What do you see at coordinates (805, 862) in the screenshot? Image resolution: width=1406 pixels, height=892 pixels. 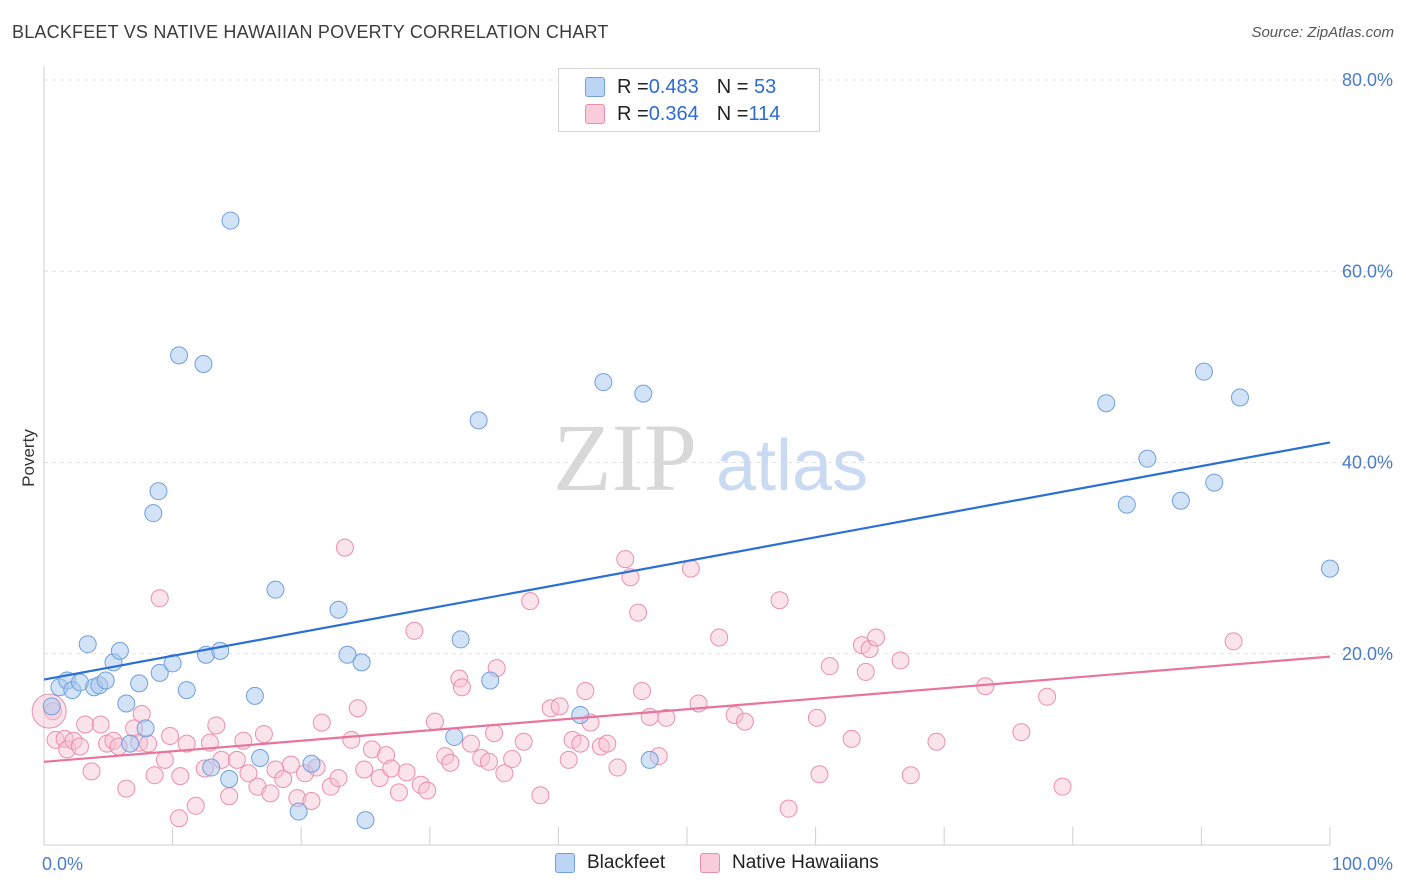 I see `bottom-legend-label: Native Hawaiians` at bounding box center [805, 862].